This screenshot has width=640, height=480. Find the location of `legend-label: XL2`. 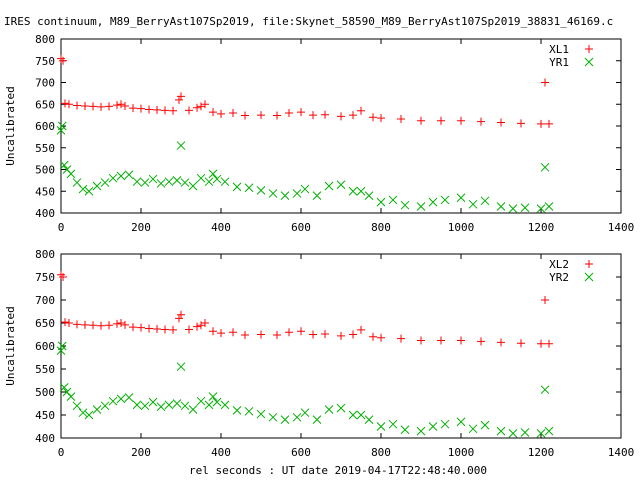

legend-label: XL2 is located at coordinates (559, 264).